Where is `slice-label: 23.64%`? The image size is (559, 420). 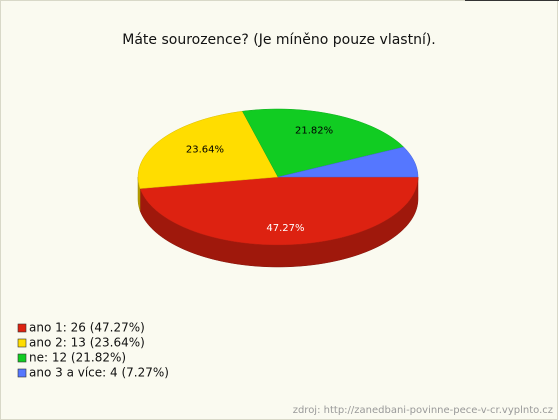 slice-label: 23.64% is located at coordinates (205, 149).